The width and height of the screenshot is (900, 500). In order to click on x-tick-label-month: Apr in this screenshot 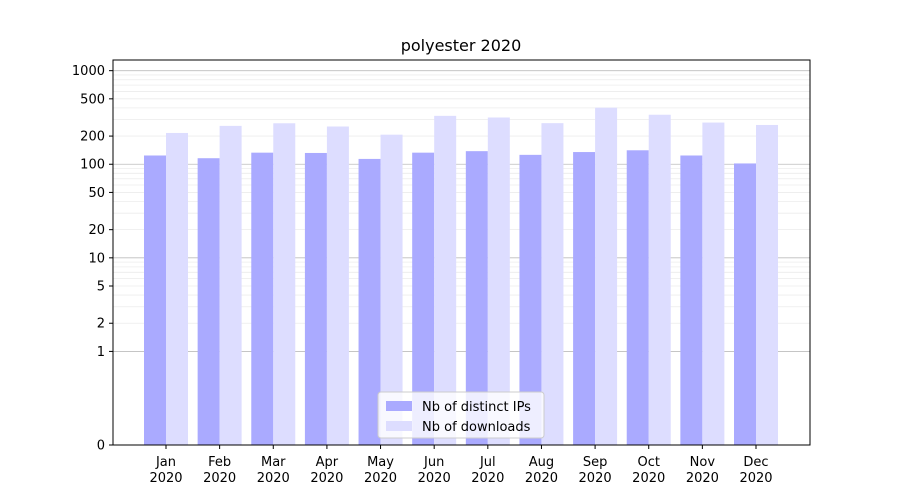, I will do `click(327, 462)`.